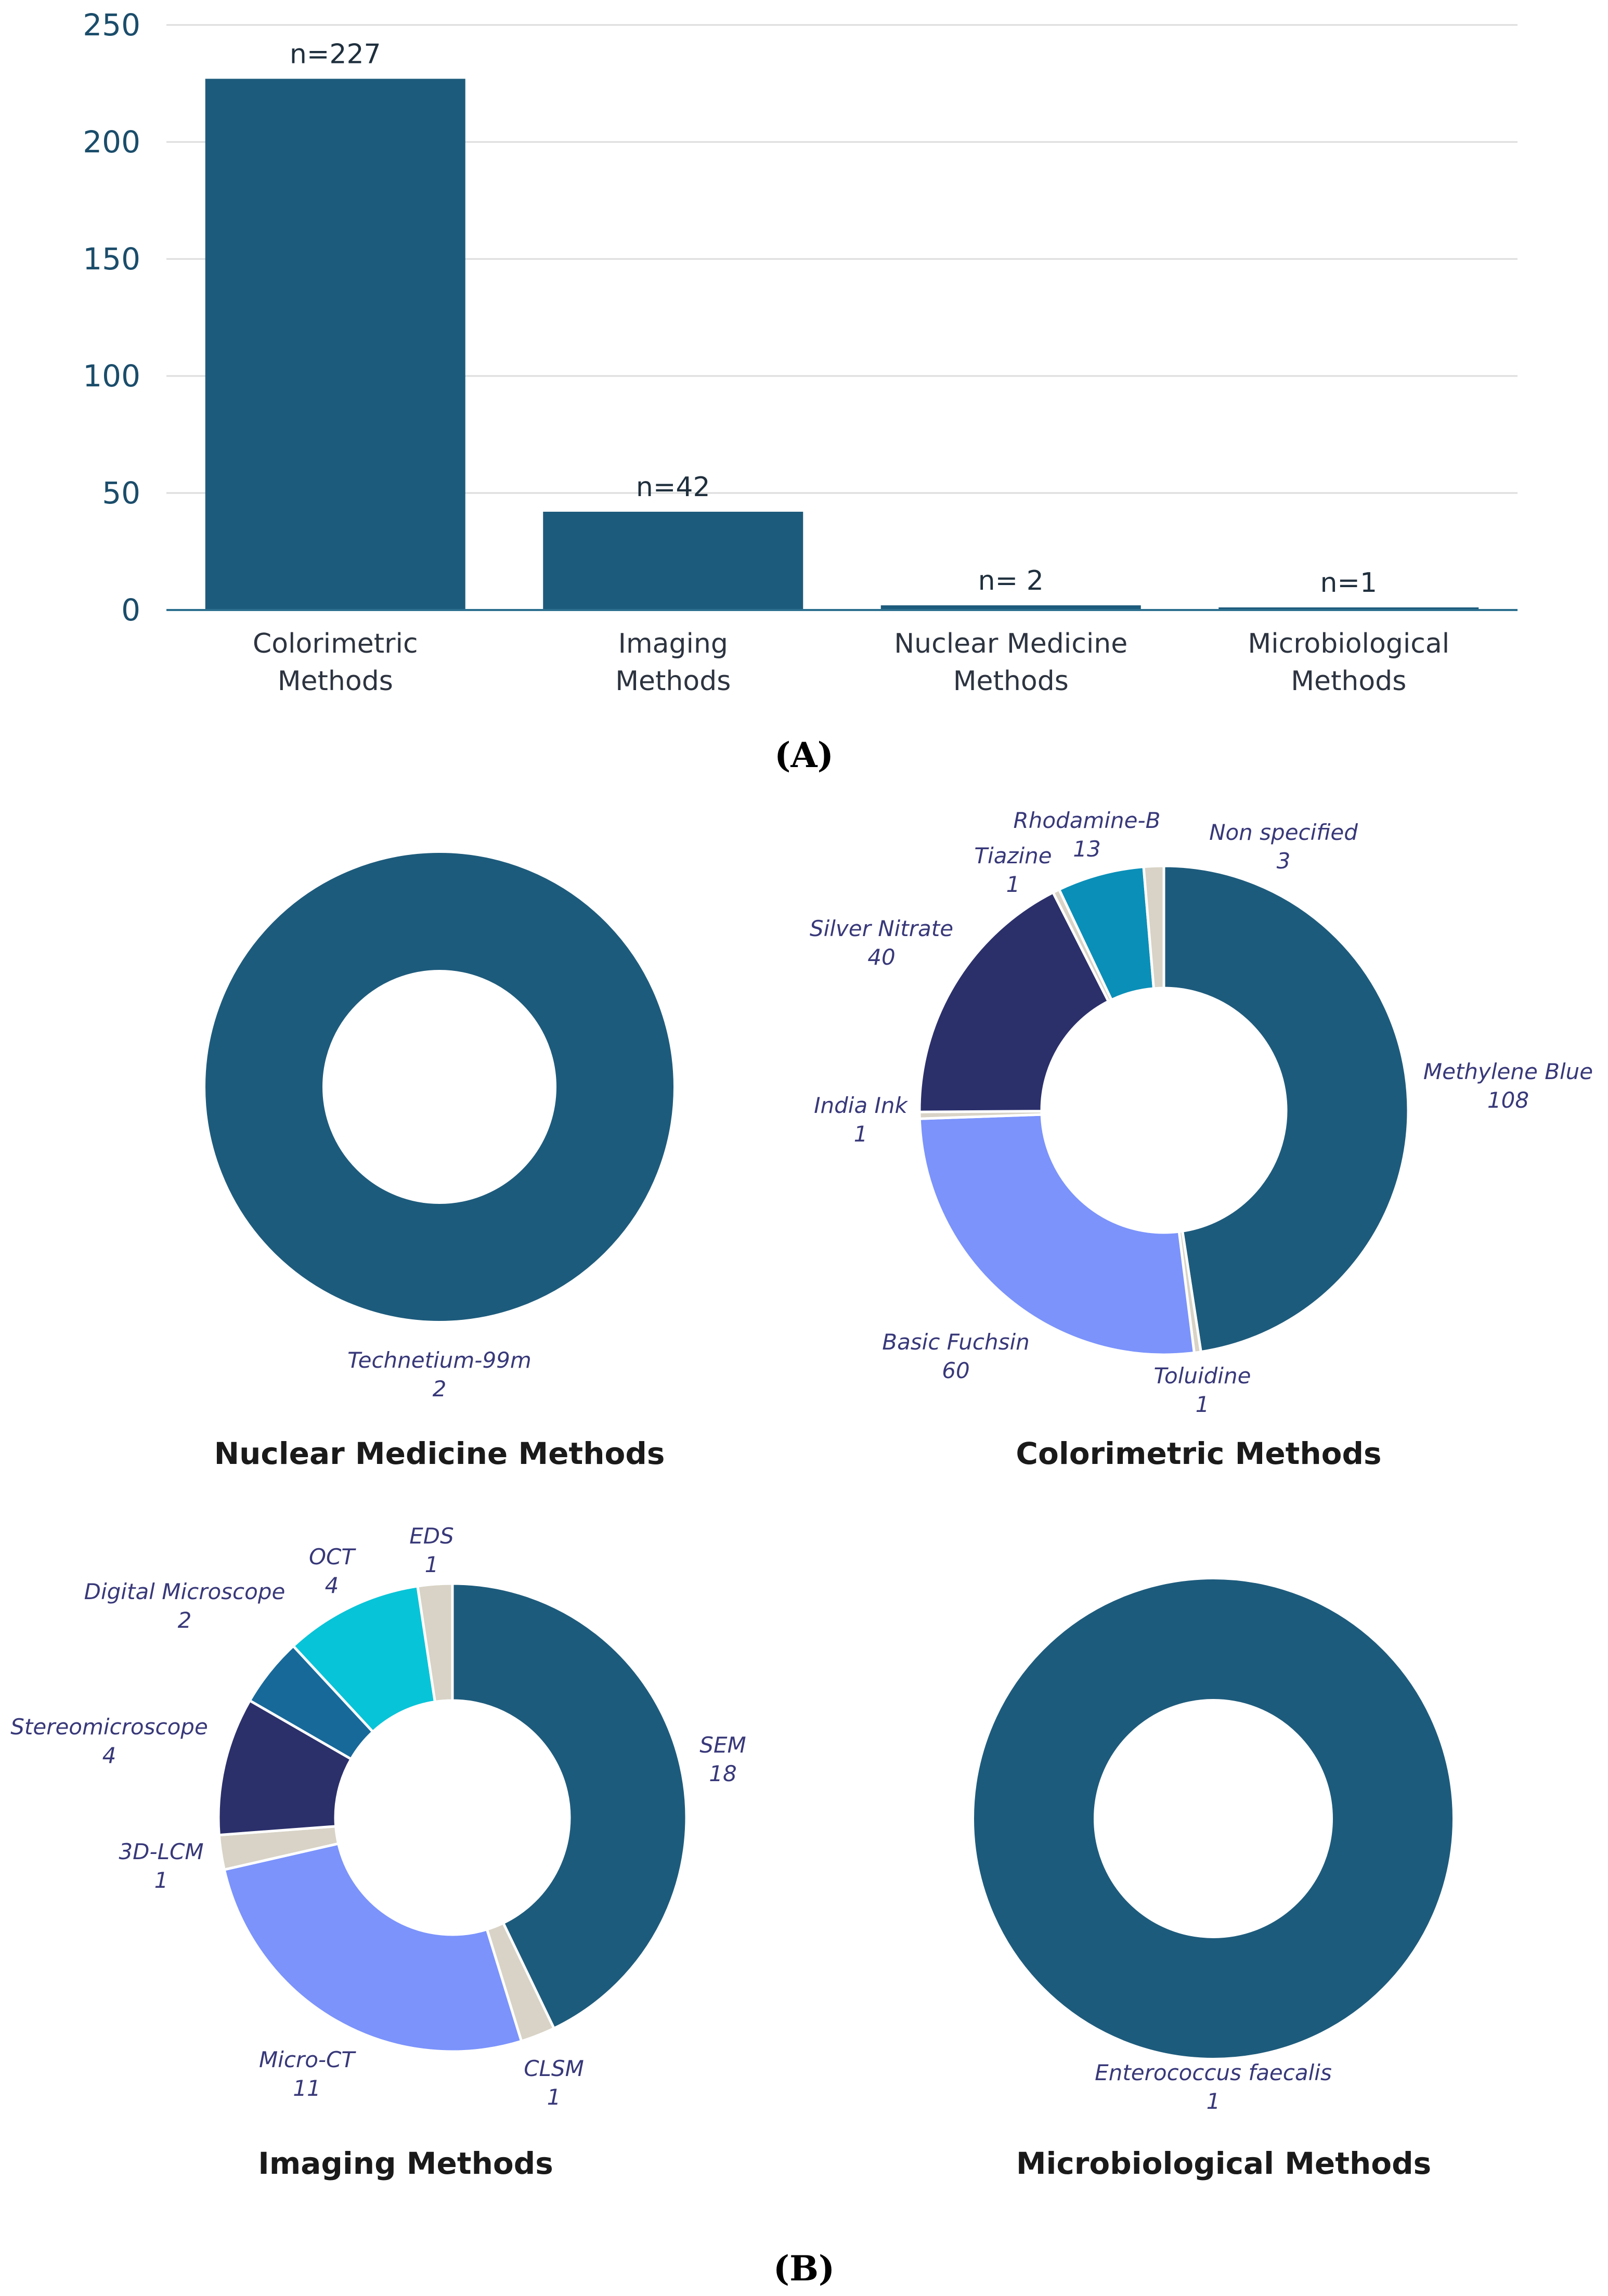  I want to click on slice-value-label: 13, so click(1087, 849).